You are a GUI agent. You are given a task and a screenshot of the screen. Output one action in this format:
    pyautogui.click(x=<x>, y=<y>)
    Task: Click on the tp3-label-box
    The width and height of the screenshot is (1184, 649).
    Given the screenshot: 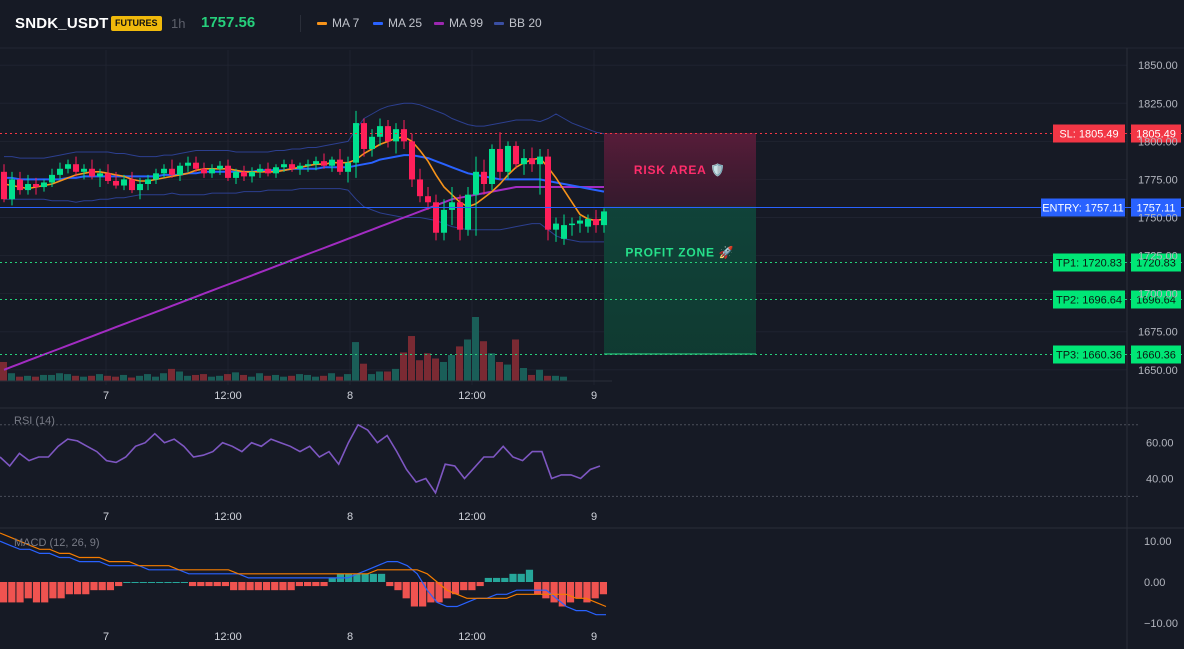 What is the action you would take?
    pyautogui.click(x=1089, y=354)
    